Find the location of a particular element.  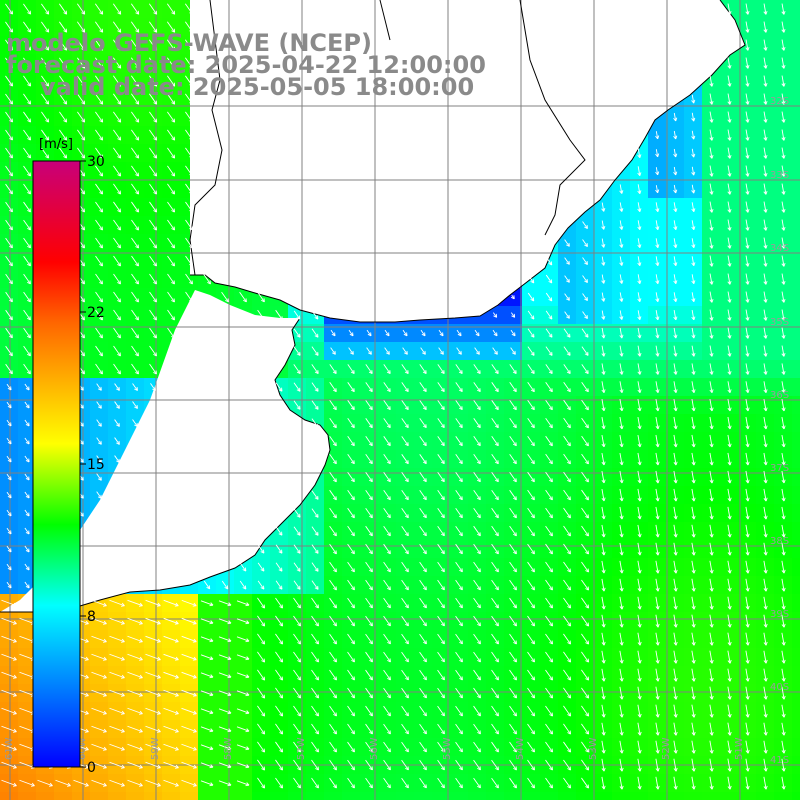

longitude-label: 51W is located at coordinates (739, 748).